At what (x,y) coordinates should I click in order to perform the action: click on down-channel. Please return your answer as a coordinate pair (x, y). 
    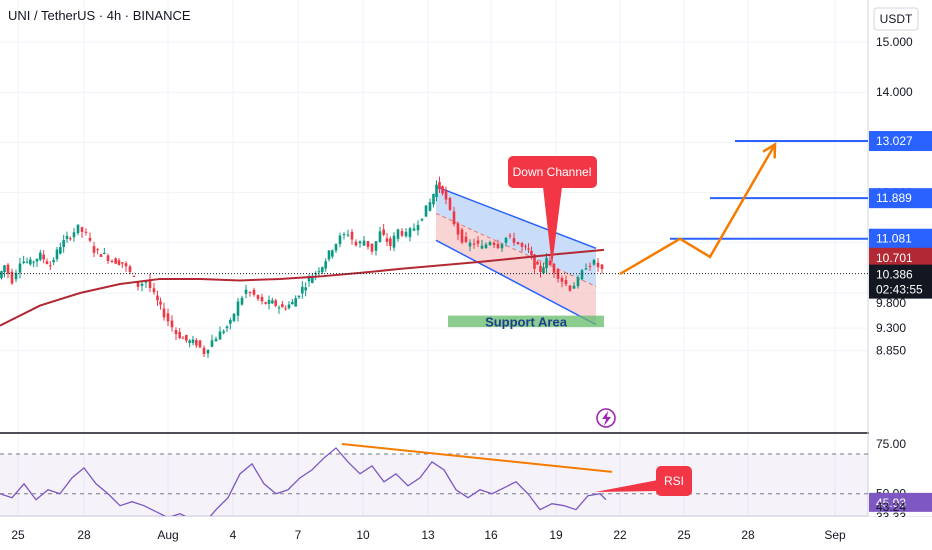
    Looking at the image, I should click on (516, 255).